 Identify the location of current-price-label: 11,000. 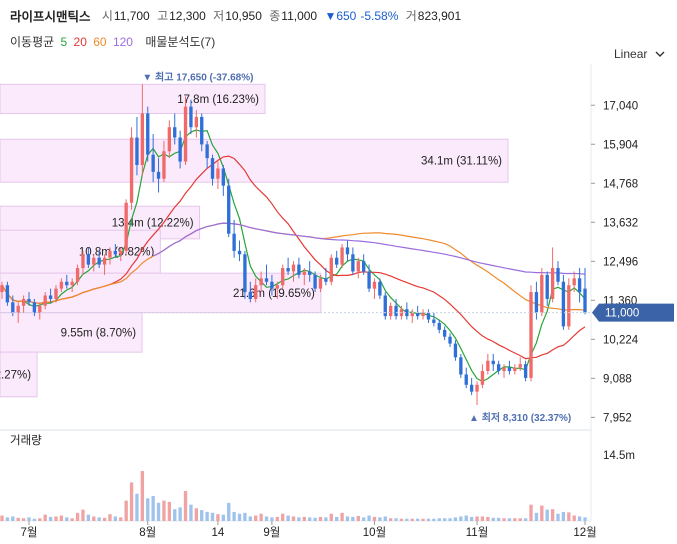
(622, 314).